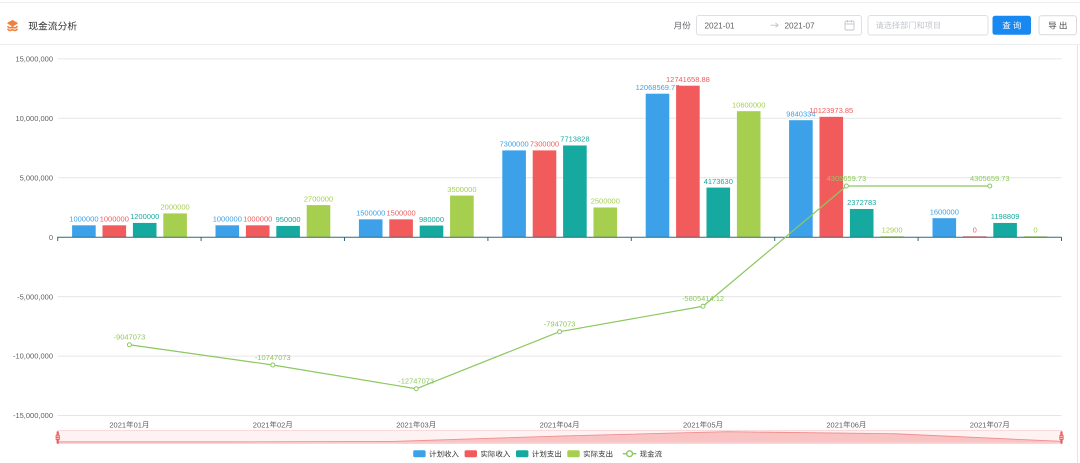 The height and width of the screenshot is (463, 1080). Describe the element at coordinates (461, 189) in the screenshot. I see `svg-text: 3500000` at that location.